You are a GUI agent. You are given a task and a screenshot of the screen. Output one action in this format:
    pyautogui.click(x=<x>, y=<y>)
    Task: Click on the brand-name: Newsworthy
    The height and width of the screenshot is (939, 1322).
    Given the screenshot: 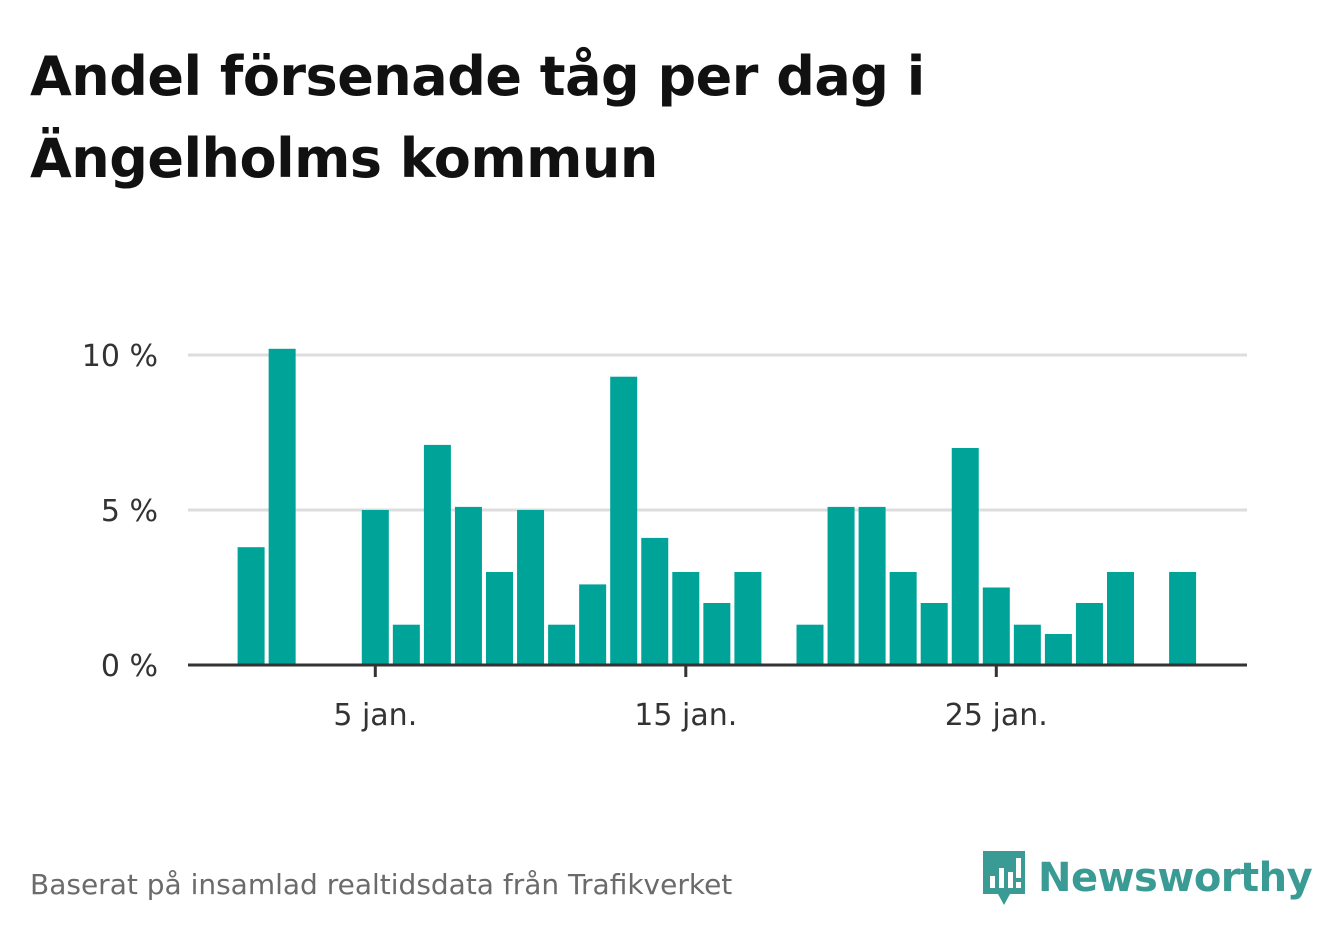 What is the action you would take?
    pyautogui.click(x=1175, y=878)
    